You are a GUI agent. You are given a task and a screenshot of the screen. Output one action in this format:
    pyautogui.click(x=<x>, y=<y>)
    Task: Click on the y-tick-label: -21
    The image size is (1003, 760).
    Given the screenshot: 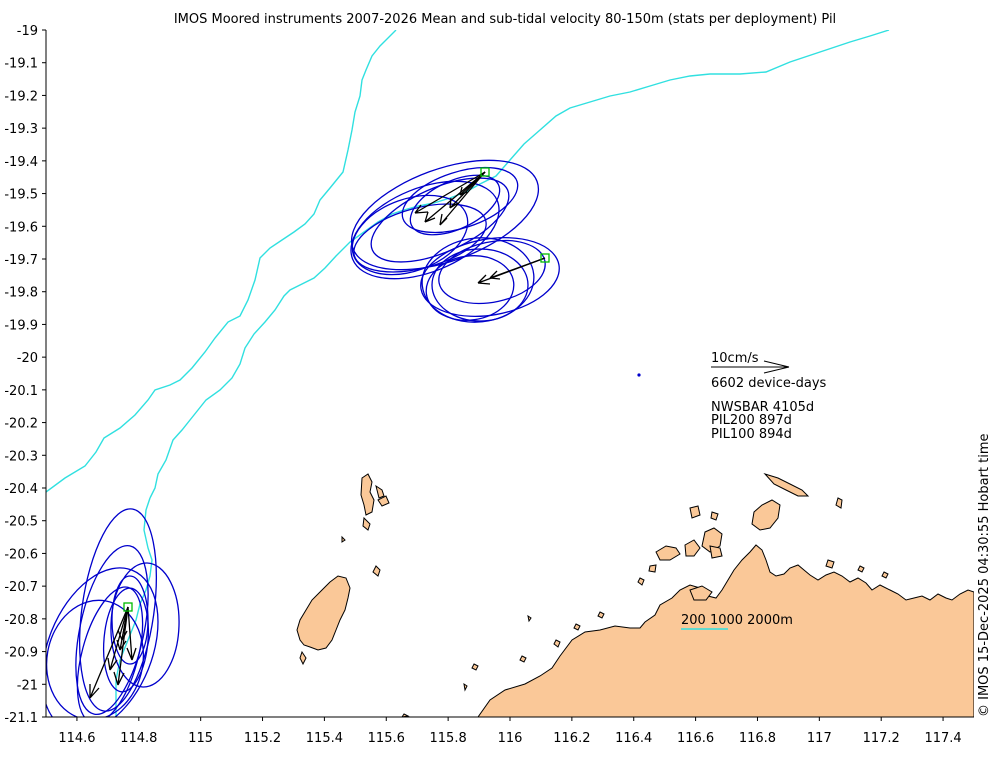 What is the action you would take?
    pyautogui.click(x=27, y=685)
    